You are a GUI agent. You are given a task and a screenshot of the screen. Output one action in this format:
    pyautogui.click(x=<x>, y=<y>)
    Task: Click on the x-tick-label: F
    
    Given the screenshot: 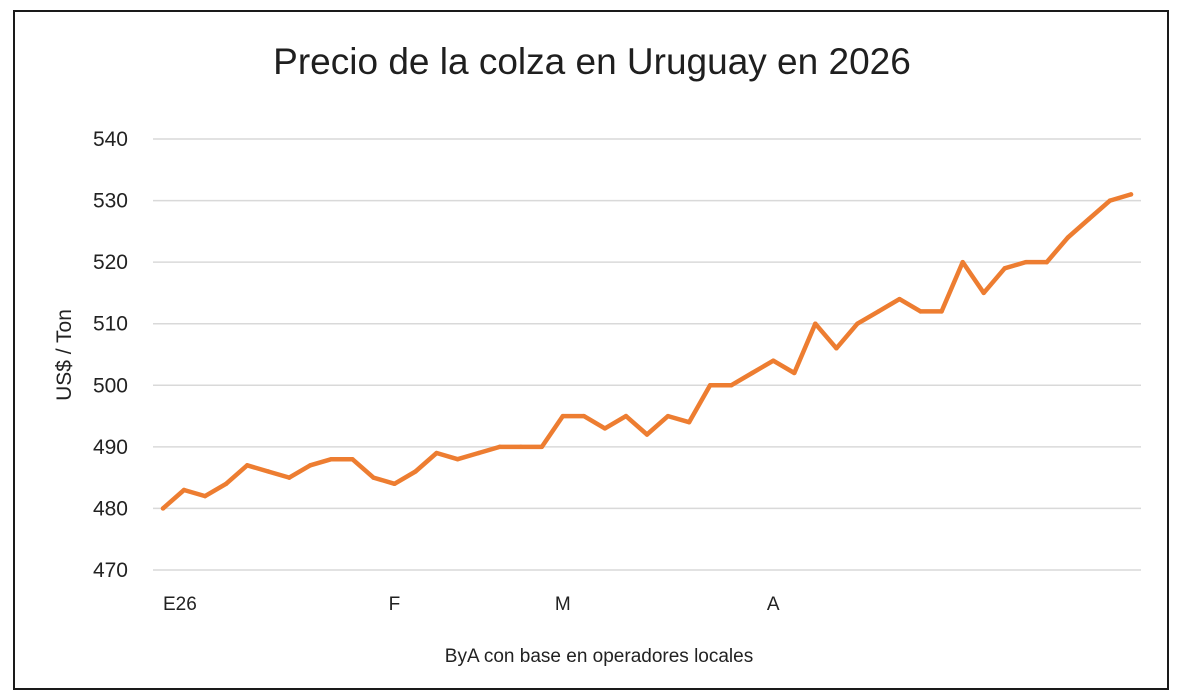 What is the action you would take?
    pyautogui.click(x=395, y=604)
    